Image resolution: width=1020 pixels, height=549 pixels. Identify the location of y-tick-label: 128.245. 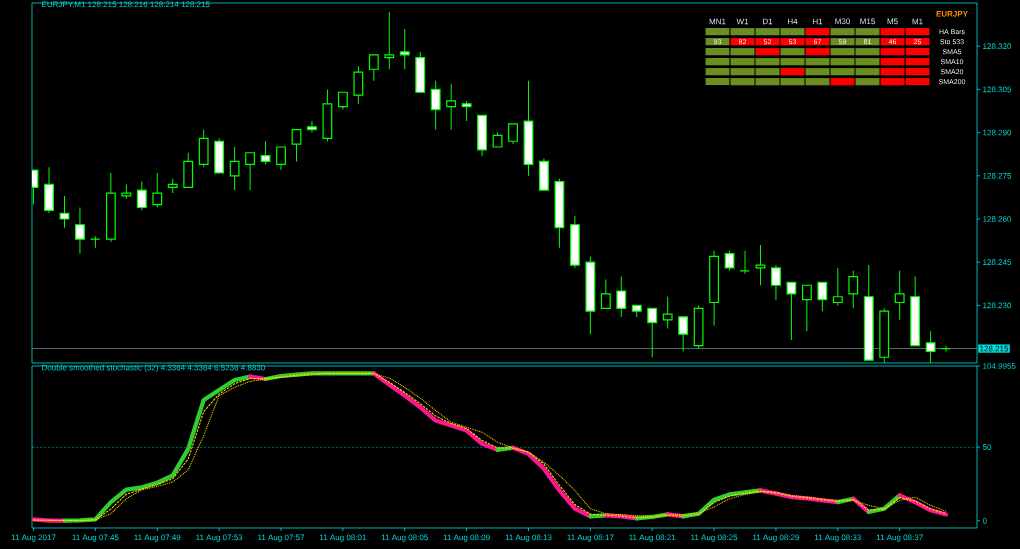
(997, 262).